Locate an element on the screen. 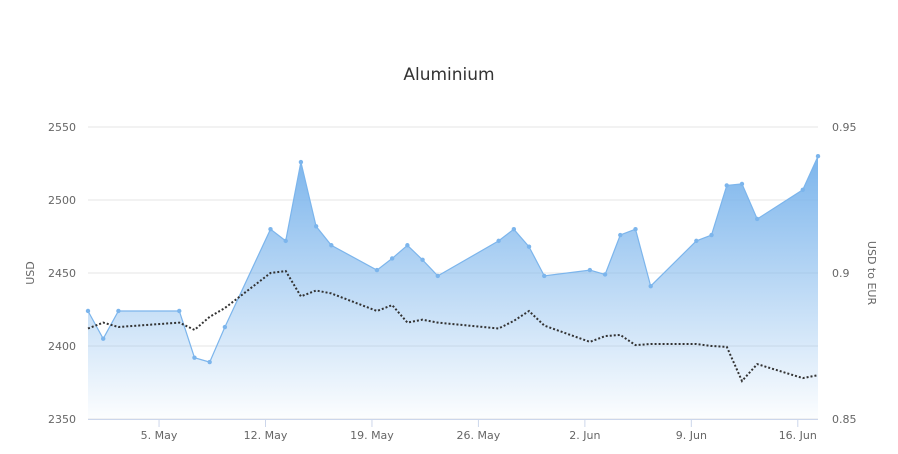 This screenshot has width=898, height=454. y2-tick-label: 0.85 is located at coordinates (844, 419).